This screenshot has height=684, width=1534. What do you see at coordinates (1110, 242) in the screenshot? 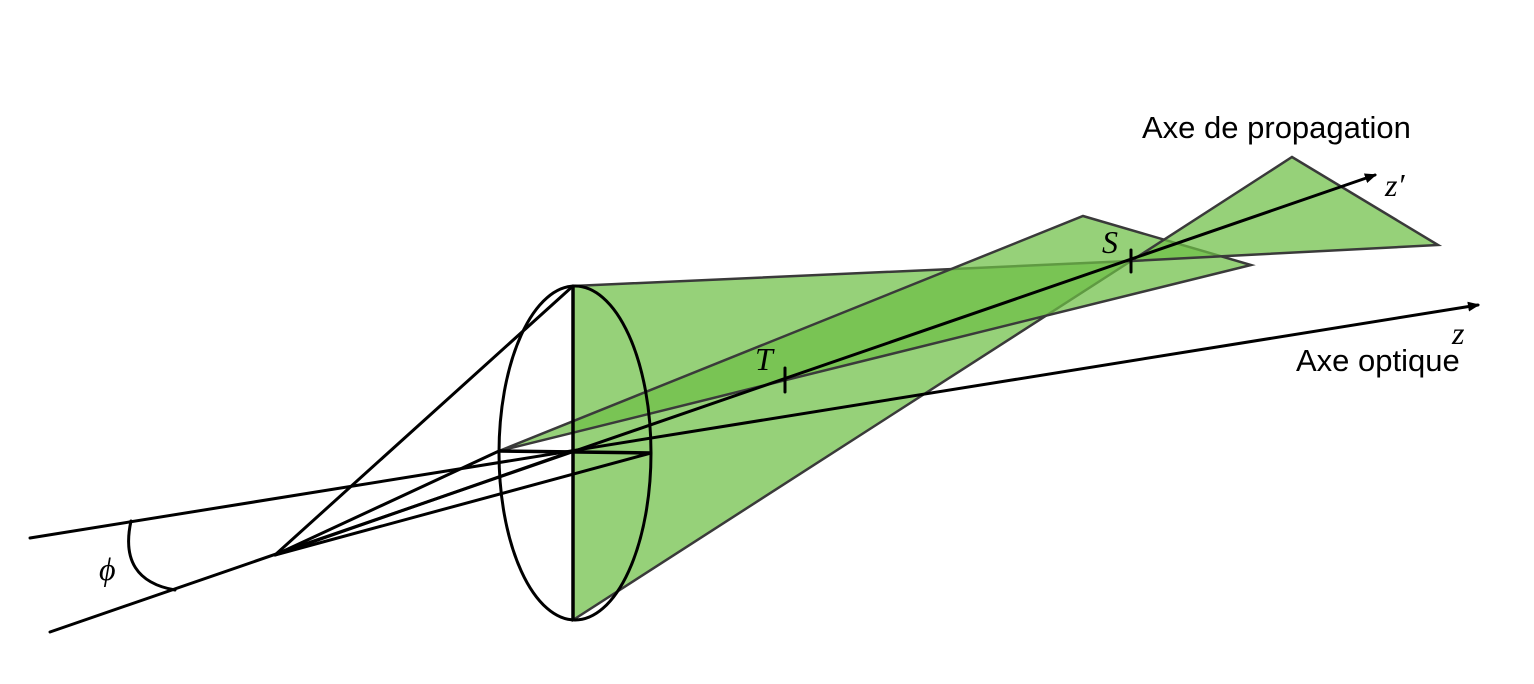
I see `point-s-label: S` at bounding box center [1110, 242].